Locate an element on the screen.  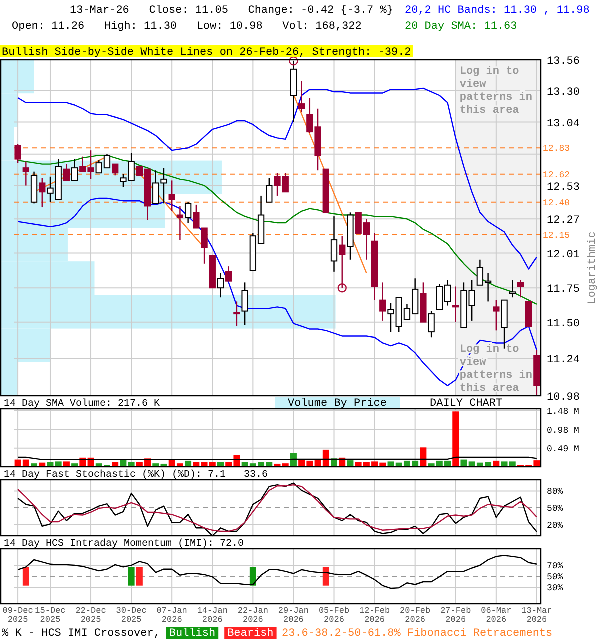
legend-title: % K - HCS IMI Crossover, is located at coordinates (81, 634).